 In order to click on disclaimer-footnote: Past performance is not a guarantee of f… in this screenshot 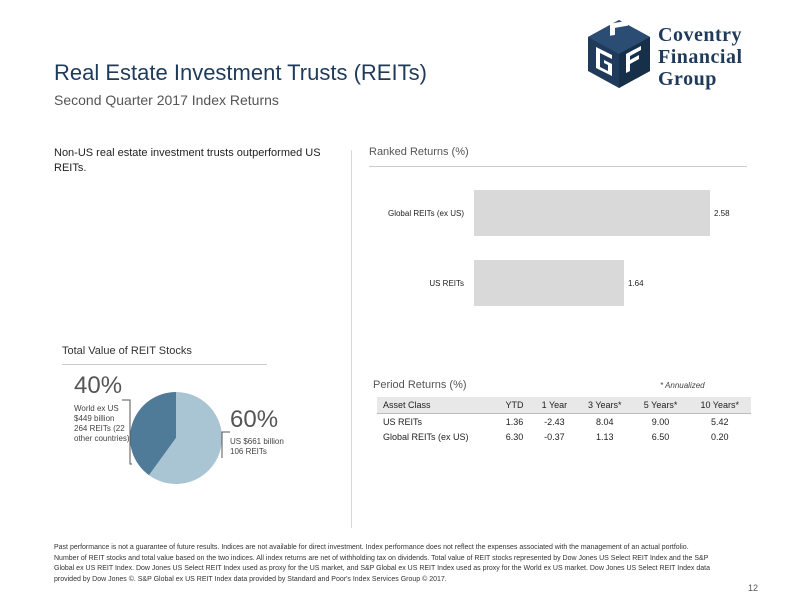, I will do `click(382, 563)`.